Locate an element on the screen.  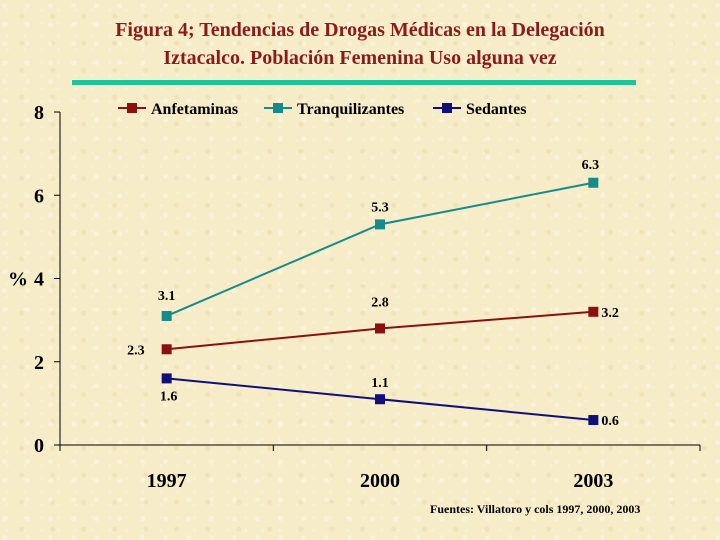
data-label-anfetaminas-1997: 2.3 is located at coordinates (136, 350).